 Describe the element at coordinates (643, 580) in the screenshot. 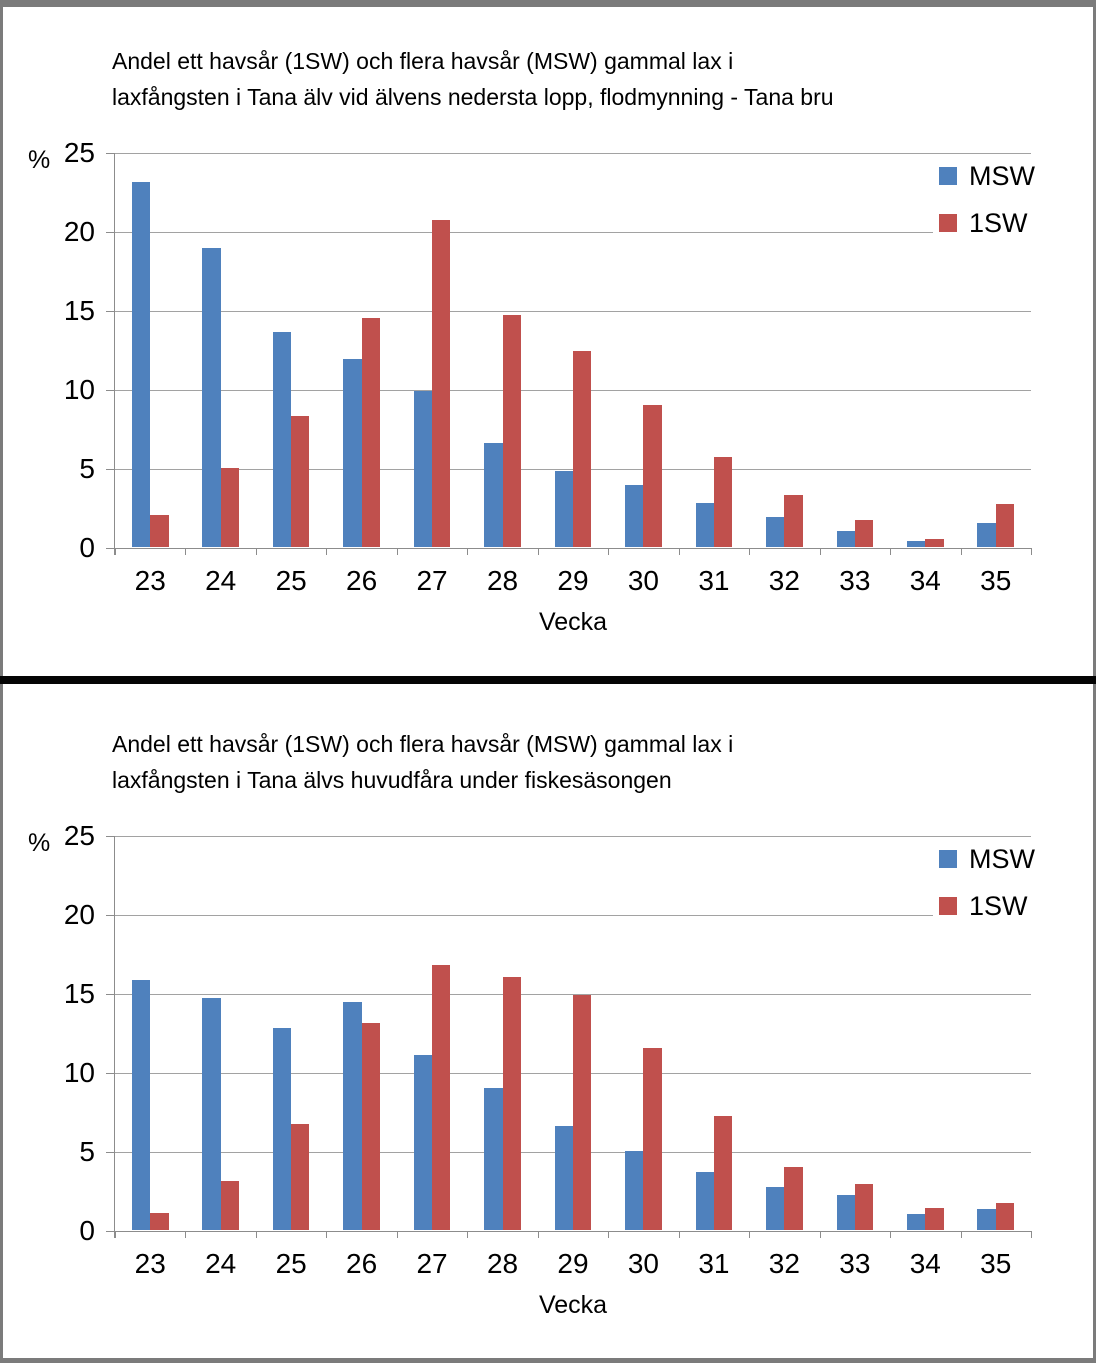

I see `x-tick-label-30: 30` at that location.